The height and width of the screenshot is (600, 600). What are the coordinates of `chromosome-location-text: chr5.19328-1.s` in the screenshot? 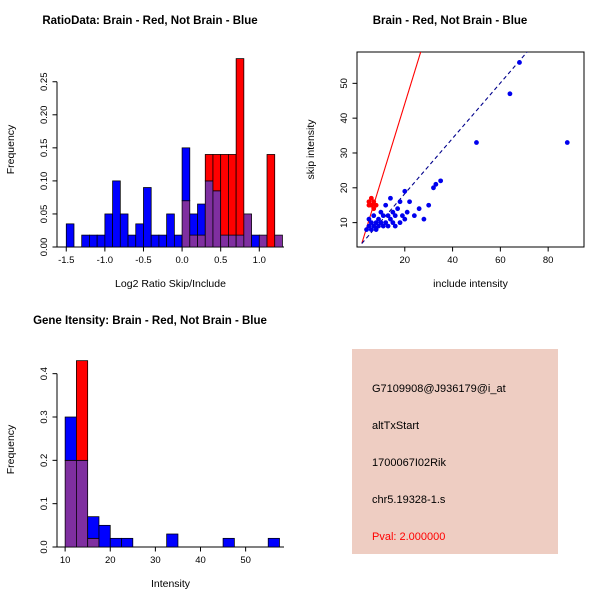 It's located at (409, 500).